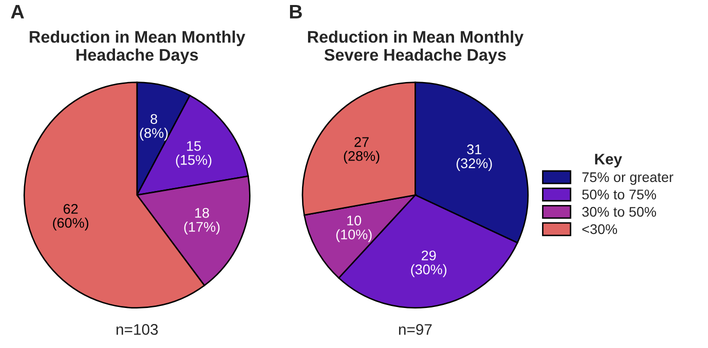 The image size is (708, 348). Describe the element at coordinates (354, 229) in the screenshot. I see `data-label: 10 (10%)` at that location.